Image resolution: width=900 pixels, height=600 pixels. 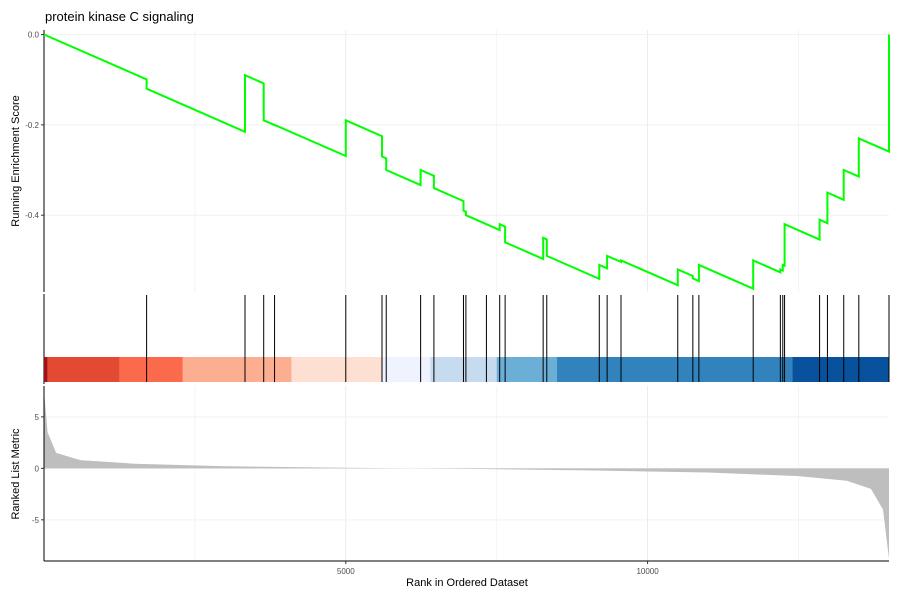 I want to click on enrichment-y-tick-label: -0.2, so click(x=32, y=125).